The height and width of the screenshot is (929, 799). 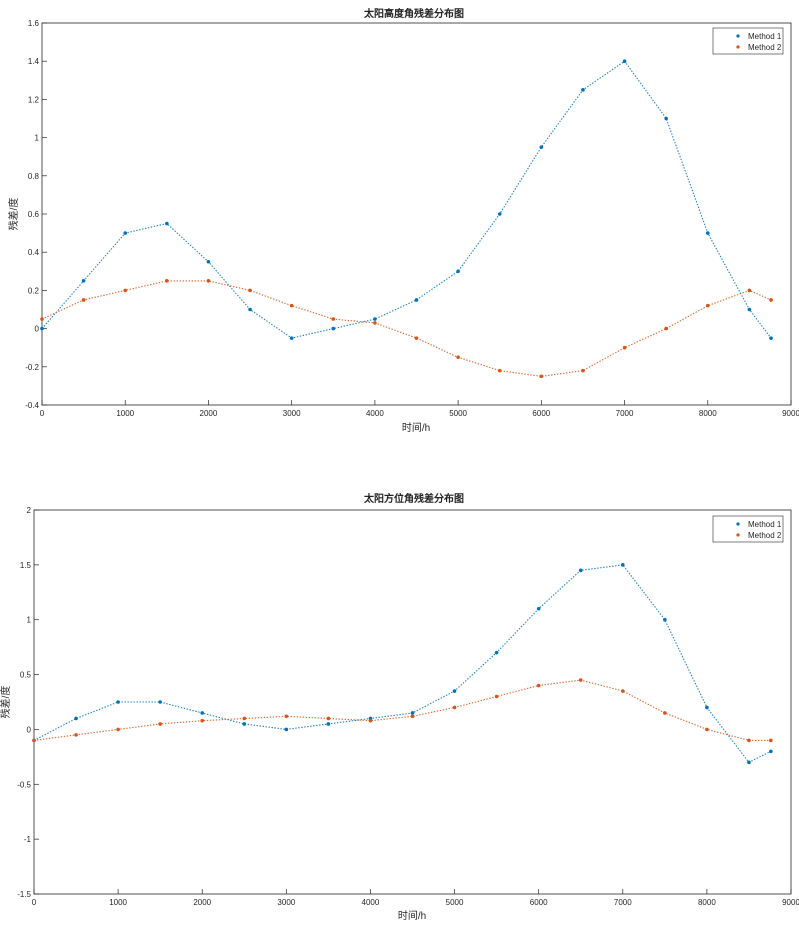 What do you see at coordinates (29, 510) in the screenshot?
I see `y-tick-label: 2` at bounding box center [29, 510].